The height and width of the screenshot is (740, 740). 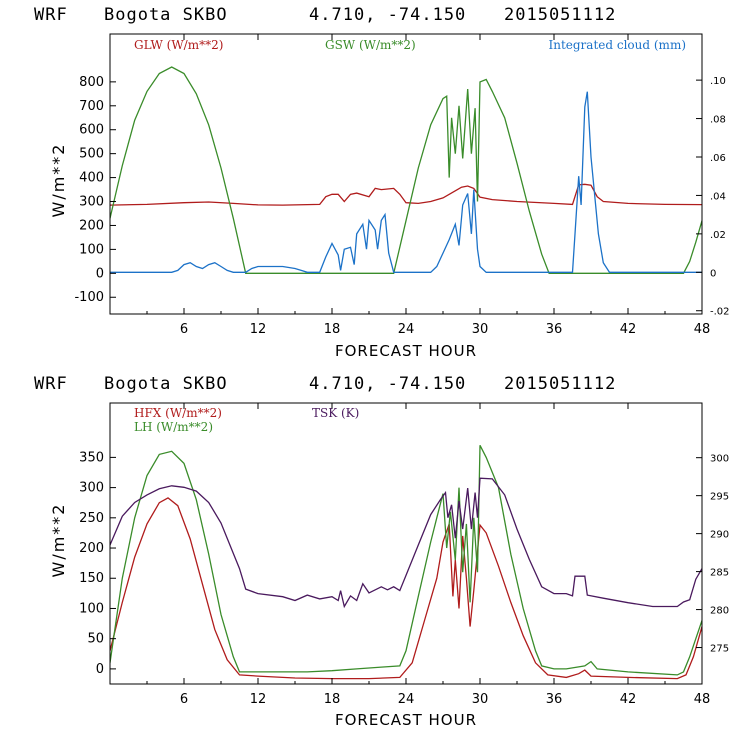 I want to click on y2-tick-label: 275, so click(x=719, y=649).